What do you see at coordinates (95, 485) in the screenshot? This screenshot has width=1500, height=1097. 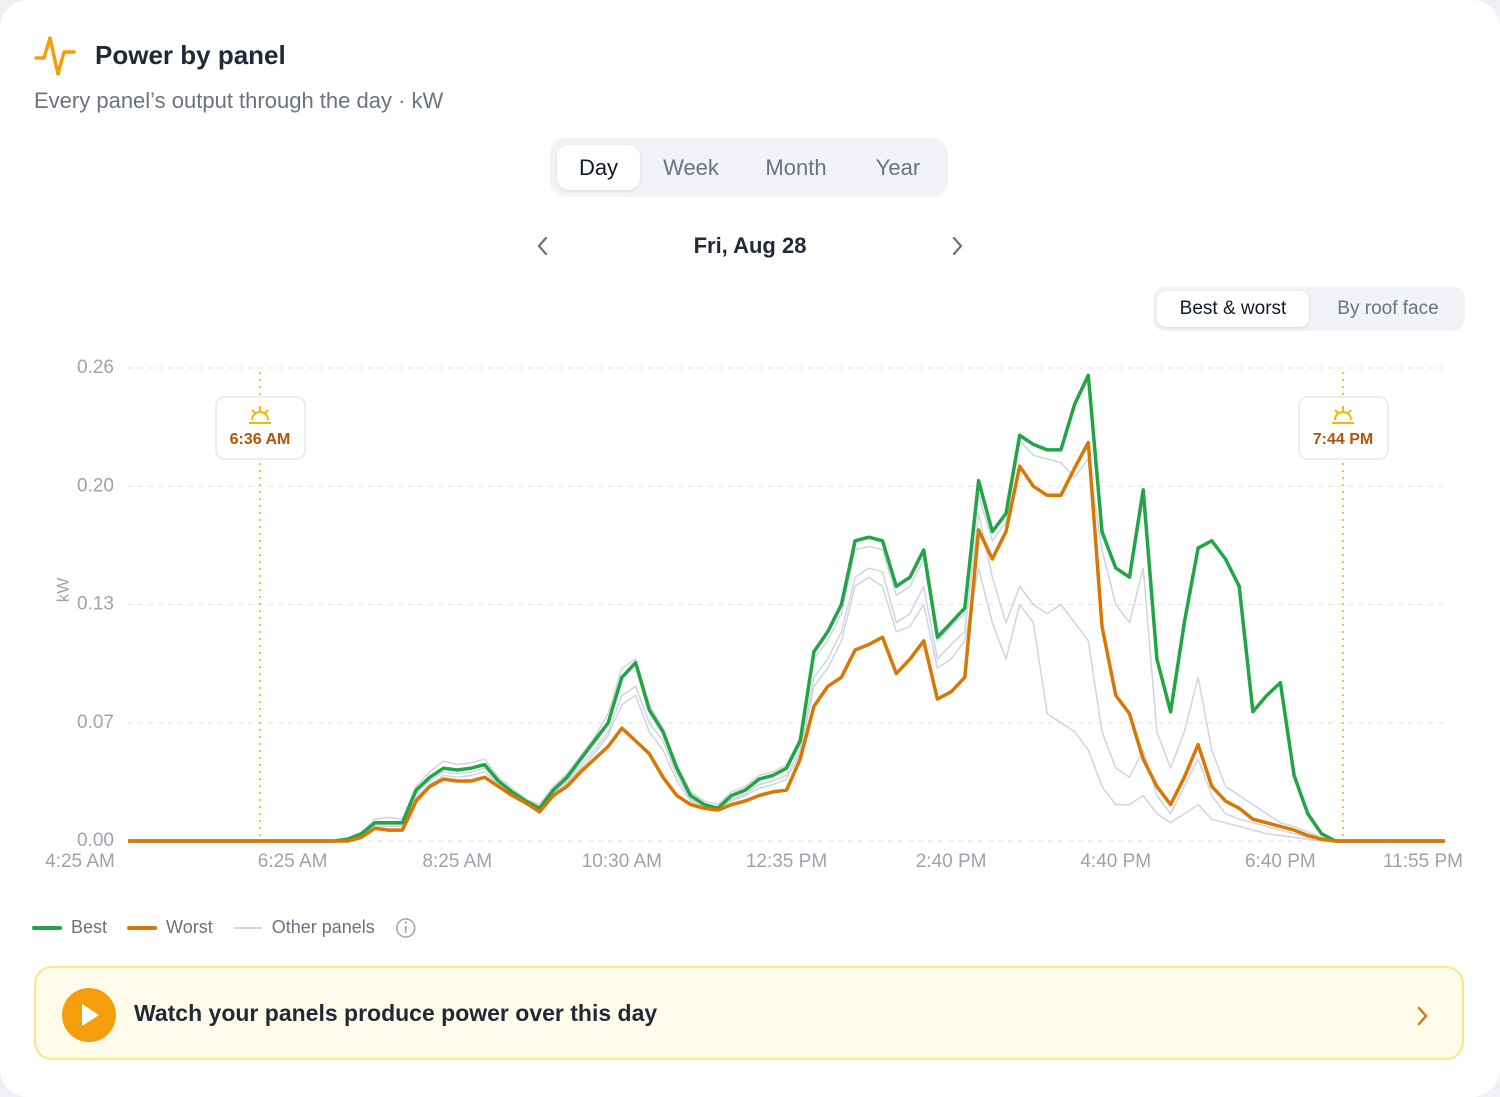 I see `y-tick-label: 0.20` at bounding box center [95, 485].